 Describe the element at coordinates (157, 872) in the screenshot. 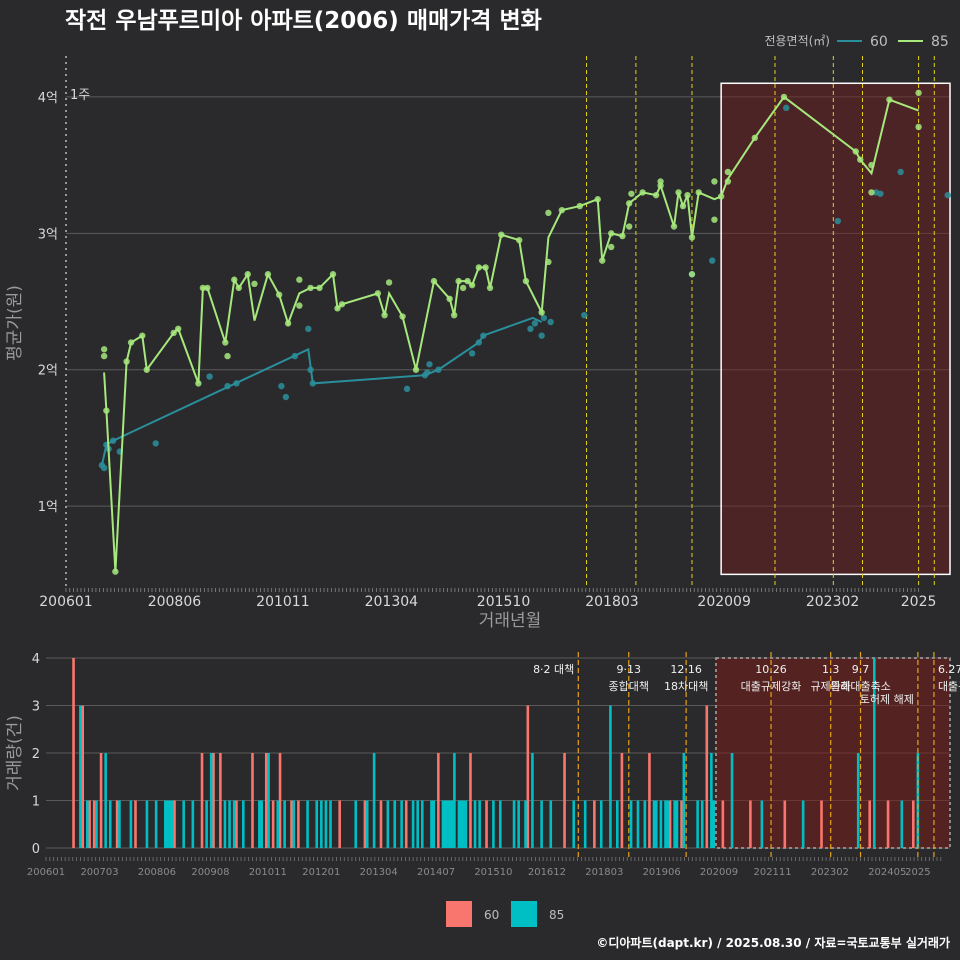

I see `x-tick-label: 200806` at that location.